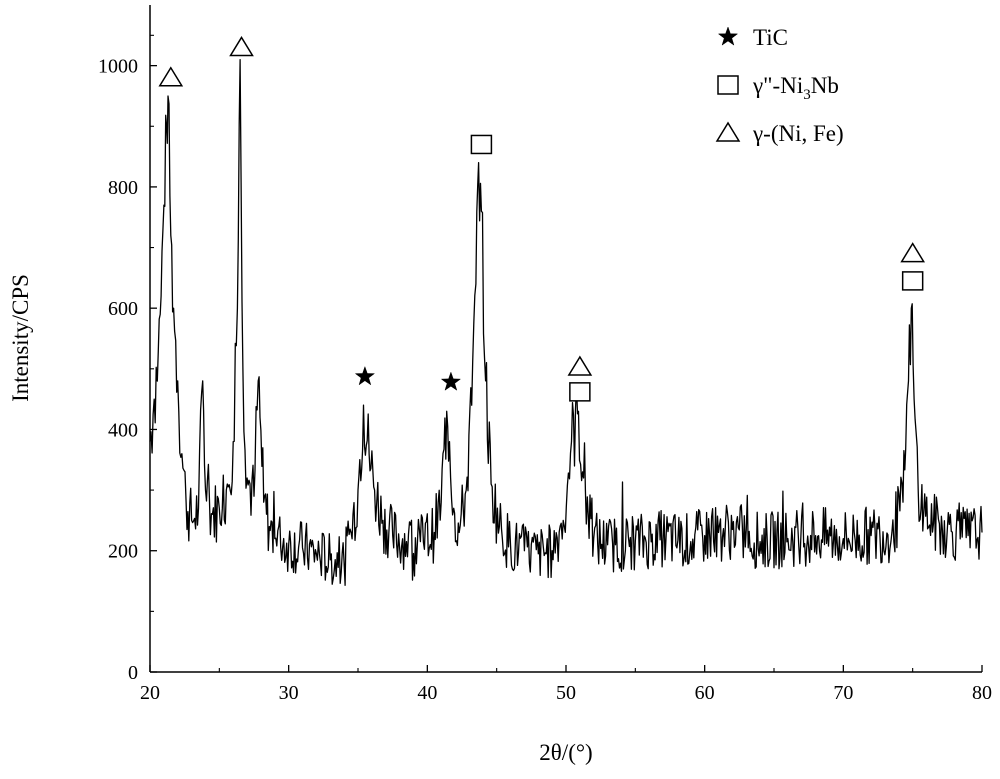 Image resolution: width=1000 pixels, height=779 pixels. What do you see at coordinates (825, 85) in the screenshot?
I see `legend-label-tail: Nb` at bounding box center [825, 85].